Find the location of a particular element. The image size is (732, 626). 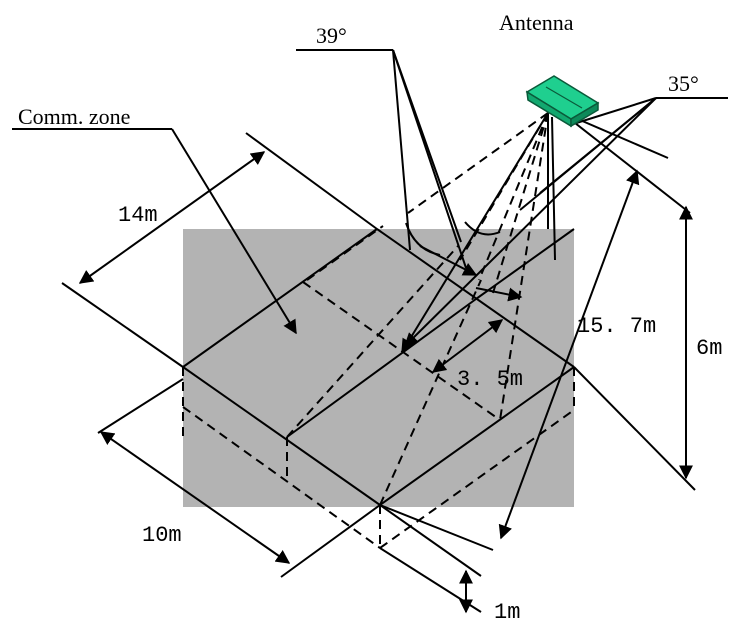

angle-39-label: 39° is located at coordinates (331, 35).